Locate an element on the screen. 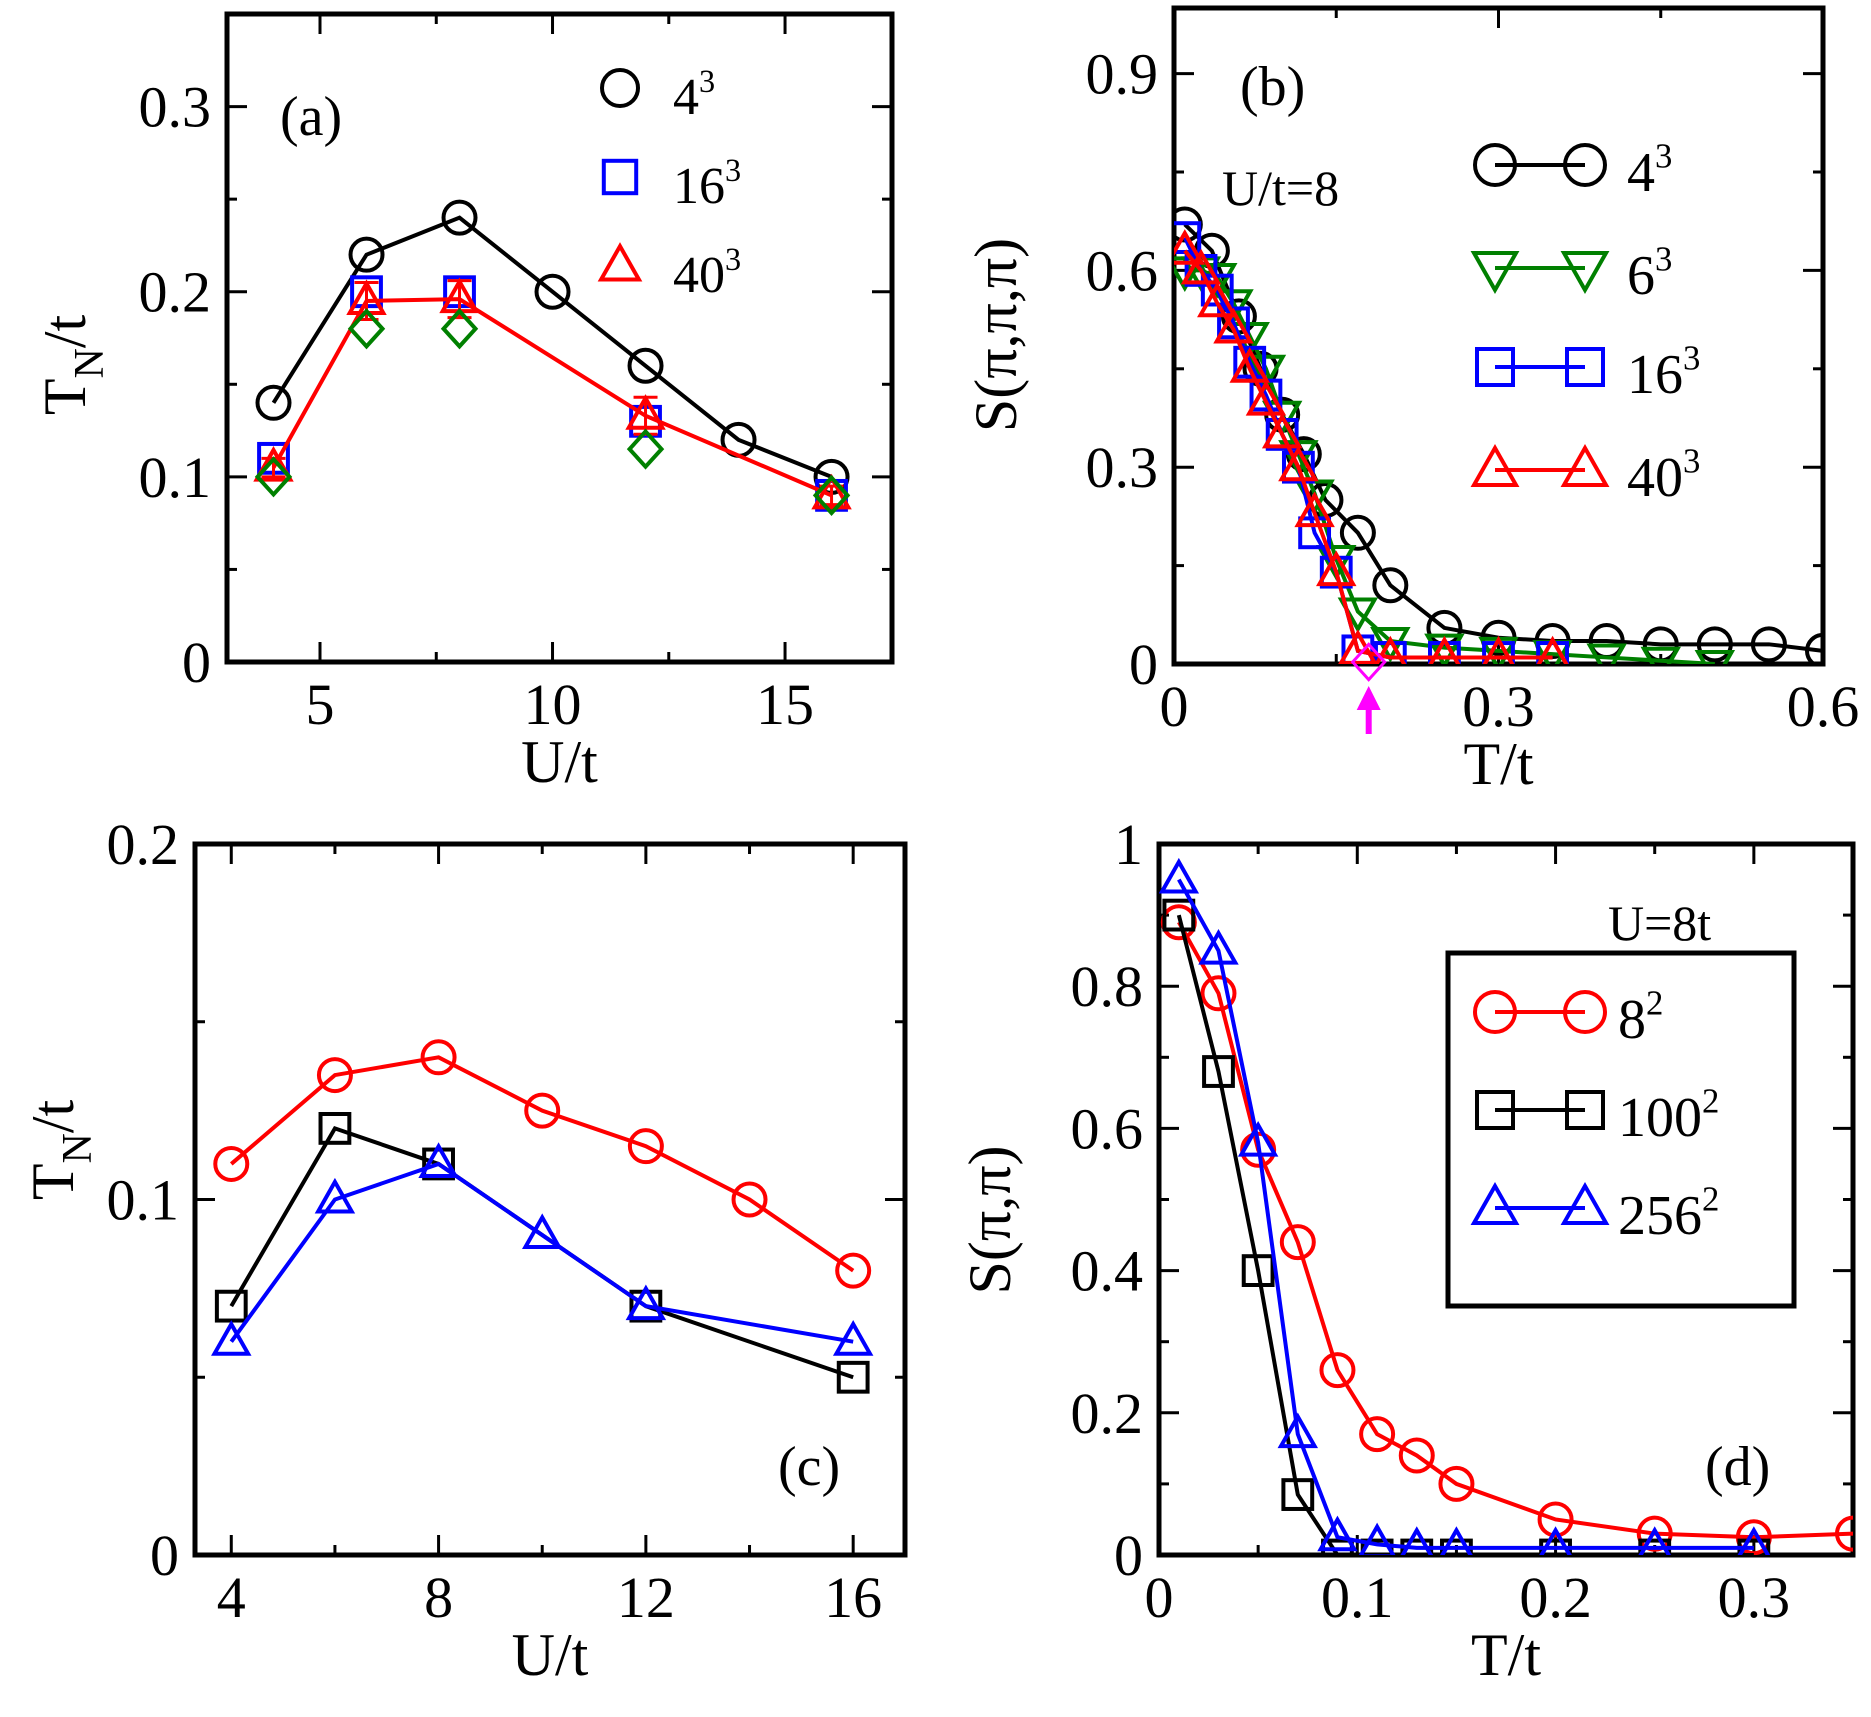 This screenshot has width=1871, height=1717. legend-item: 1002 is located at coordinates (1597, 1115).